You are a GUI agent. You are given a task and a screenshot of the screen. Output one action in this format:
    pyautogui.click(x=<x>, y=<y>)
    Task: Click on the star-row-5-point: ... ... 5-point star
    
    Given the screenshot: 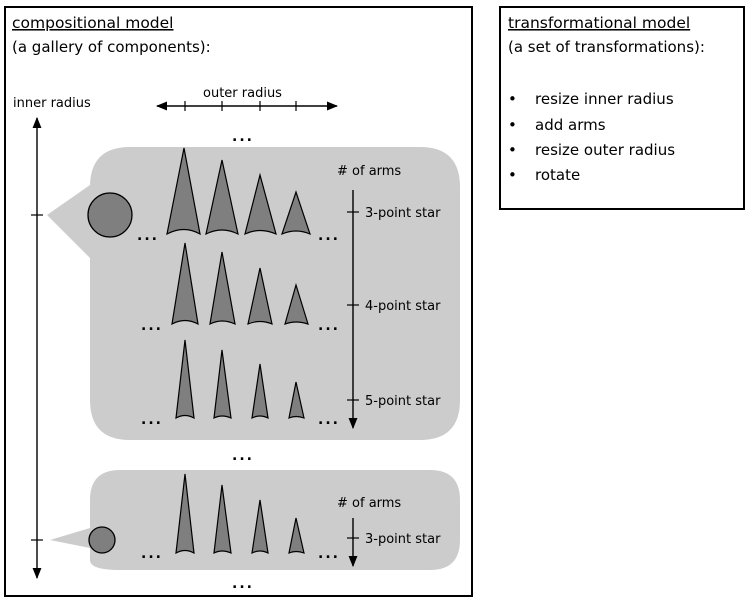 What is the action you would take?
    pyautogui.click(x=291, y=383)
    